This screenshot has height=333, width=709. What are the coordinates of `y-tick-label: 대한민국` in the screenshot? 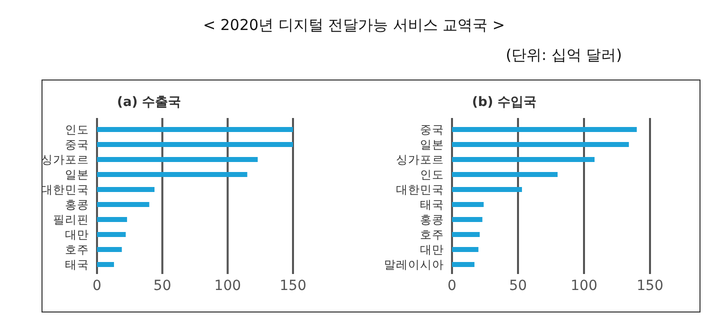 It's located at (420, 189).